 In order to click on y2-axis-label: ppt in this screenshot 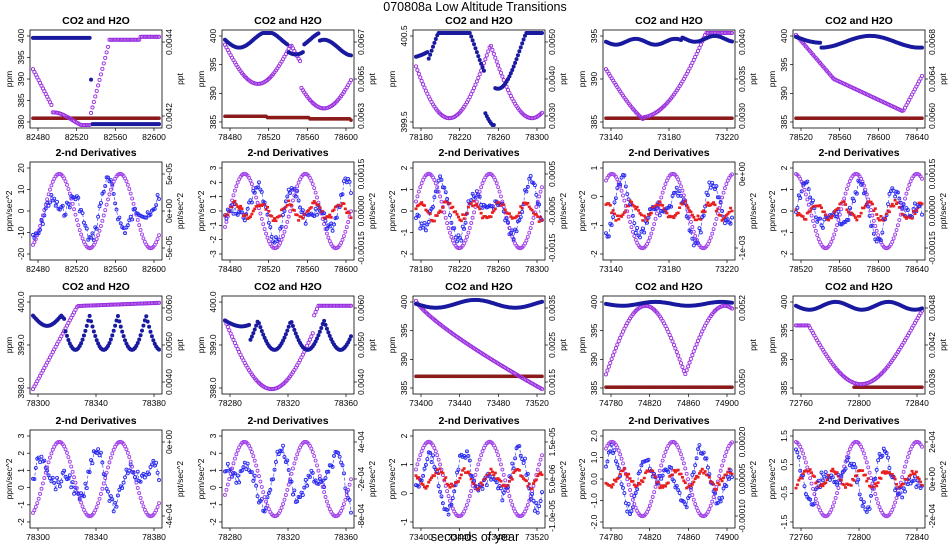, I will do `click(372, 344)`.